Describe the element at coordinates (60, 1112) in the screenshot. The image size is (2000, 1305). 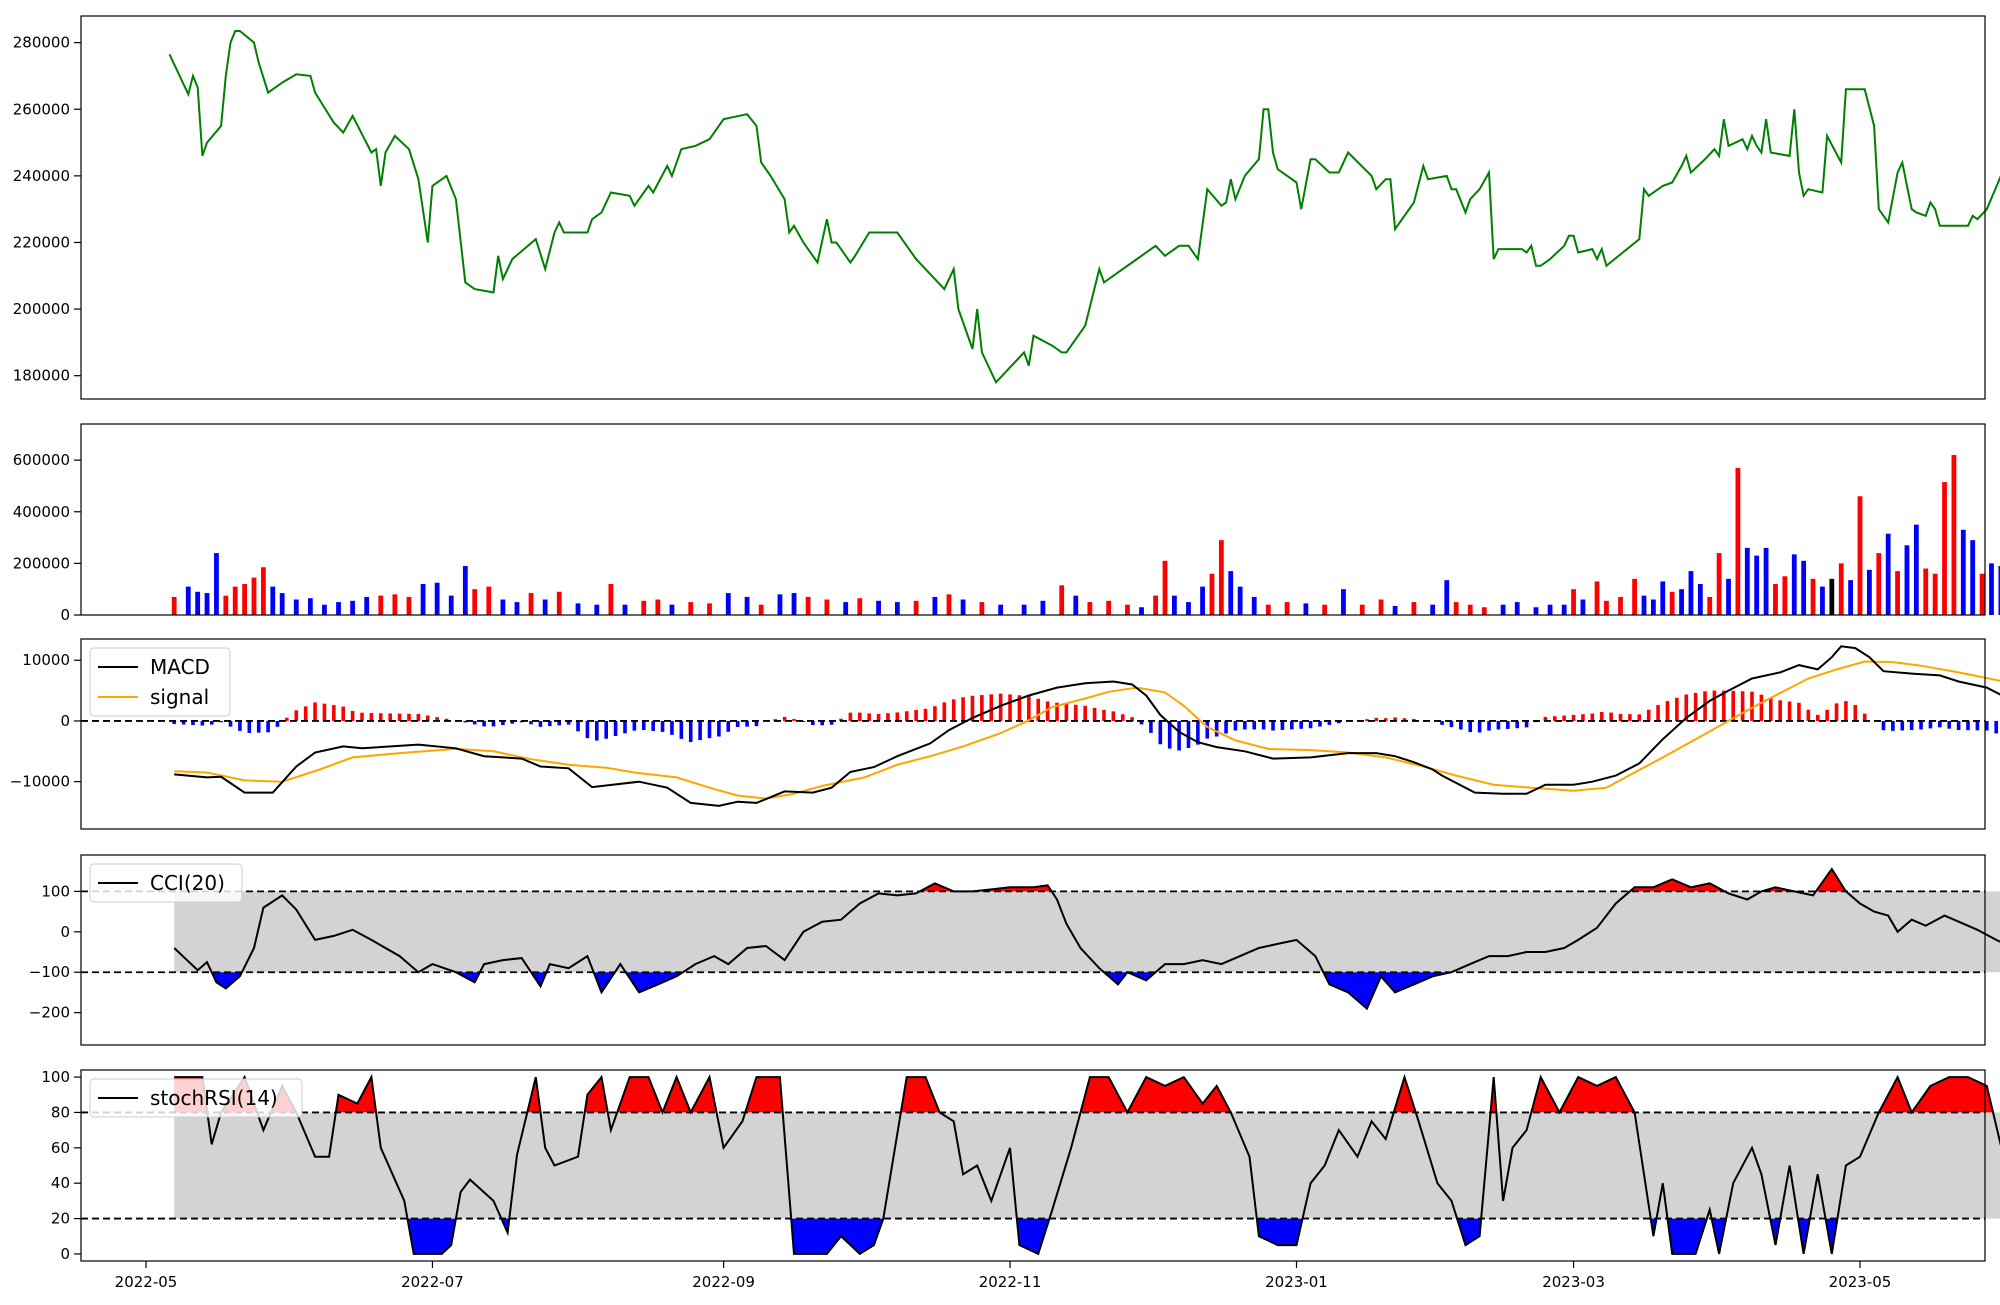
I see `y-tick-label: 80` at that location.